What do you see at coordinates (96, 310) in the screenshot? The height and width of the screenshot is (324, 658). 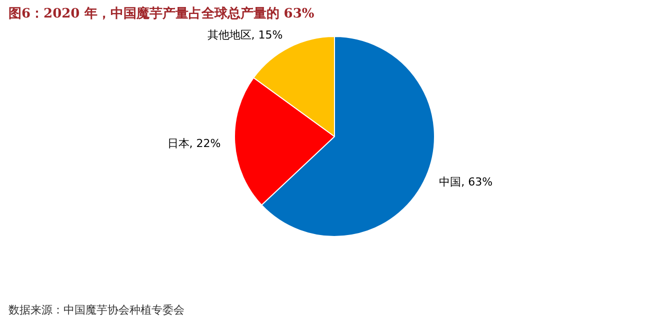 I see `source-note: 数据来源：中国魔芋协会种植专委会` at bounding box center [96, 310].